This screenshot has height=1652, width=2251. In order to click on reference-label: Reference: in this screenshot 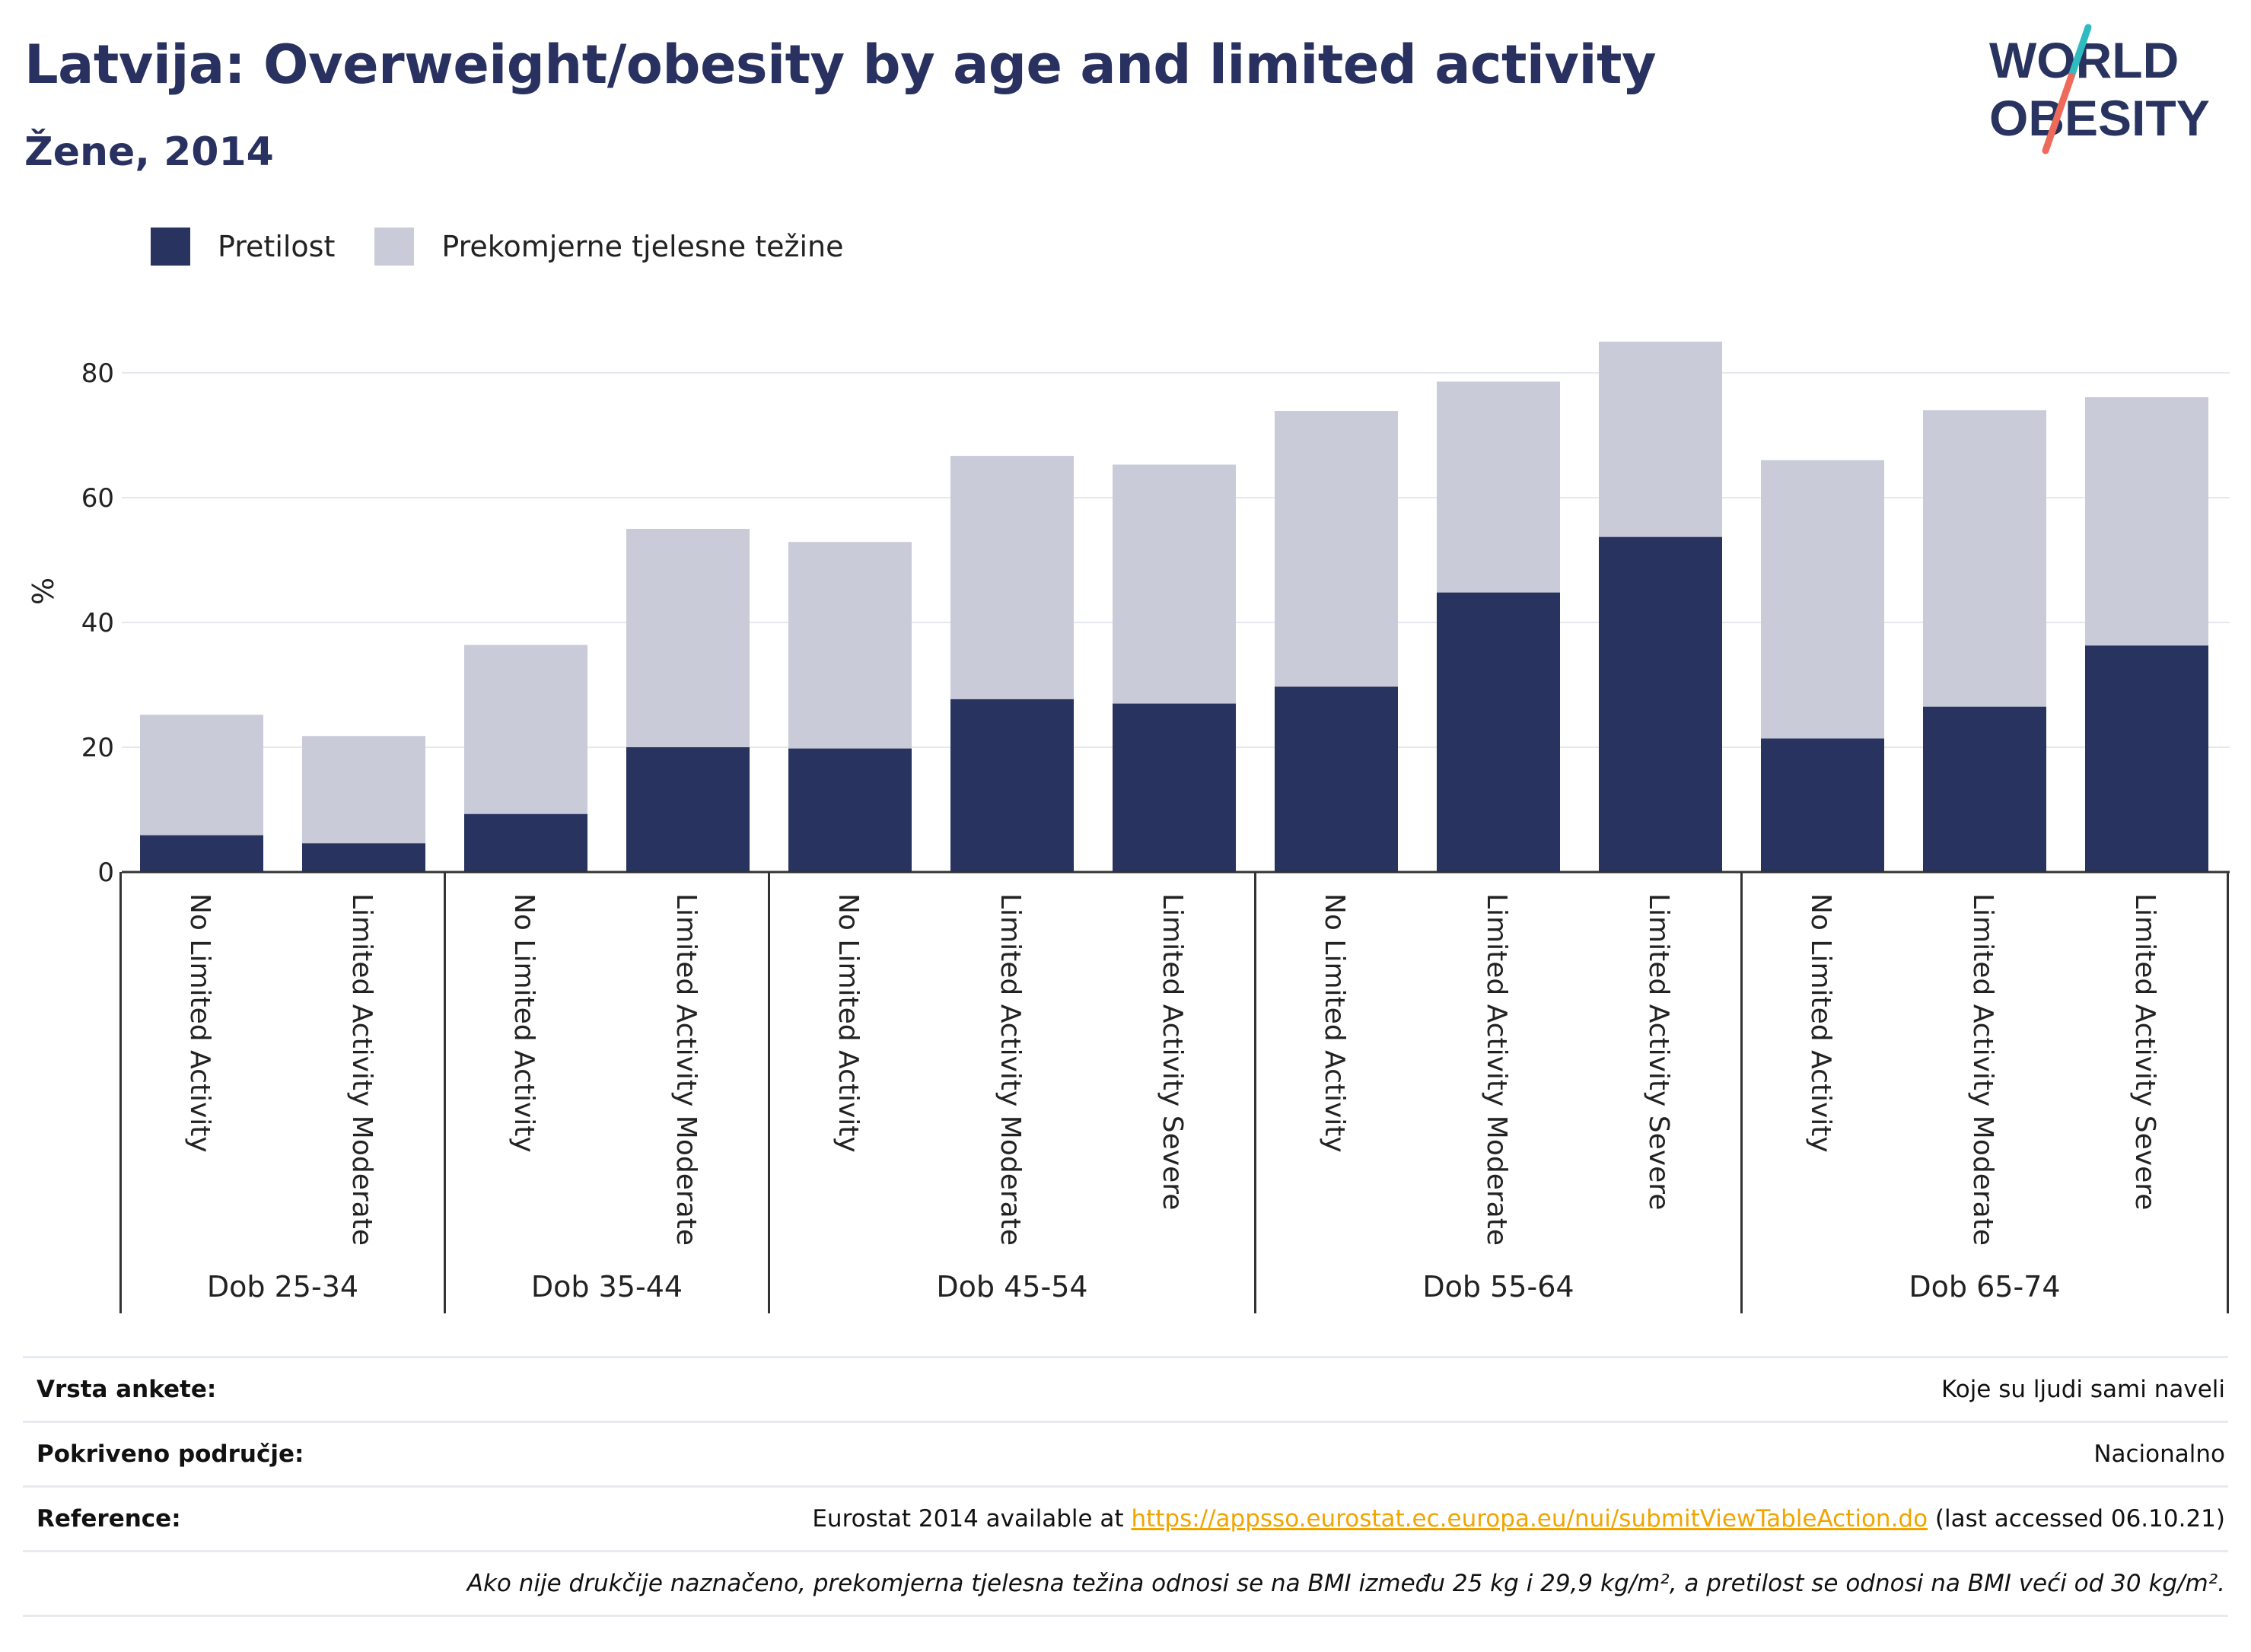, I will do `click(109, 1519)`.